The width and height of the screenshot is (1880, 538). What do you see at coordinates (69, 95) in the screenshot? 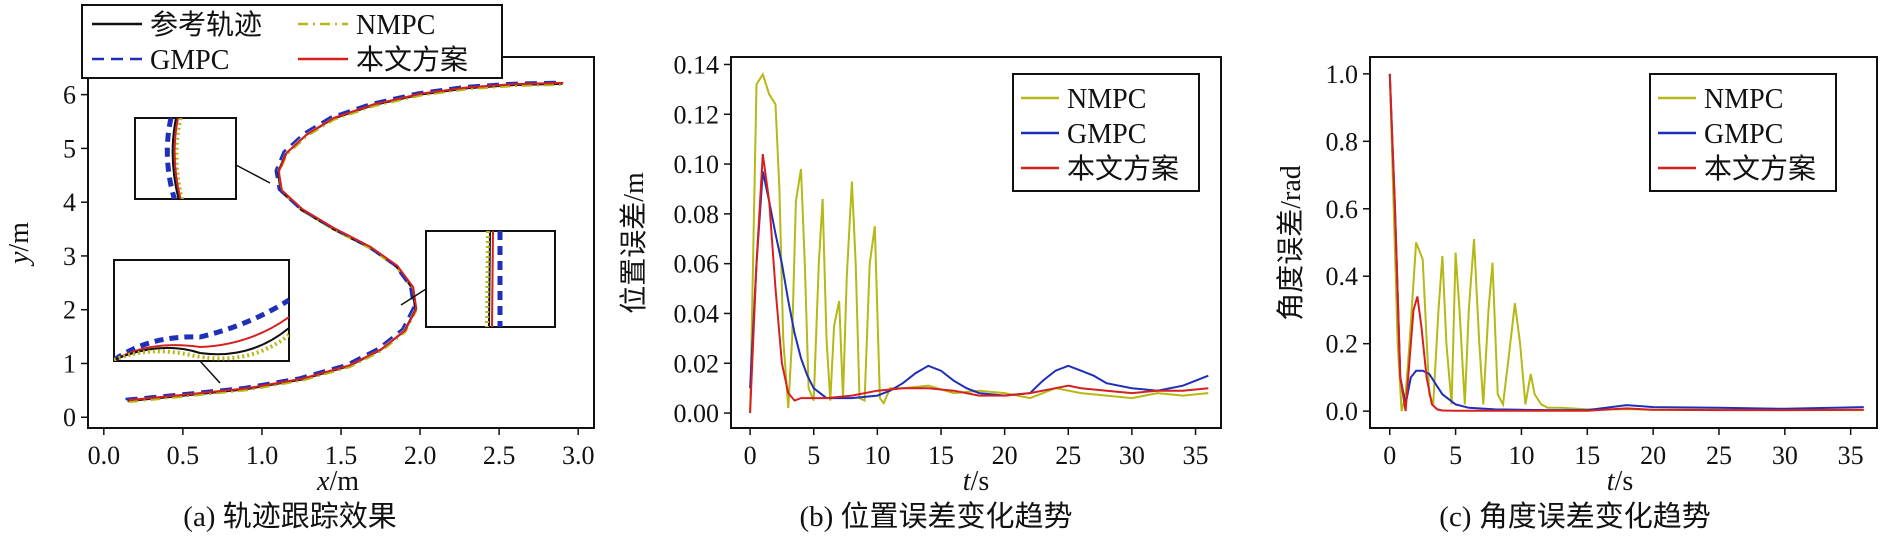
I see `tick-a-y-tick-label: 6` at bounding box center [69, 95].